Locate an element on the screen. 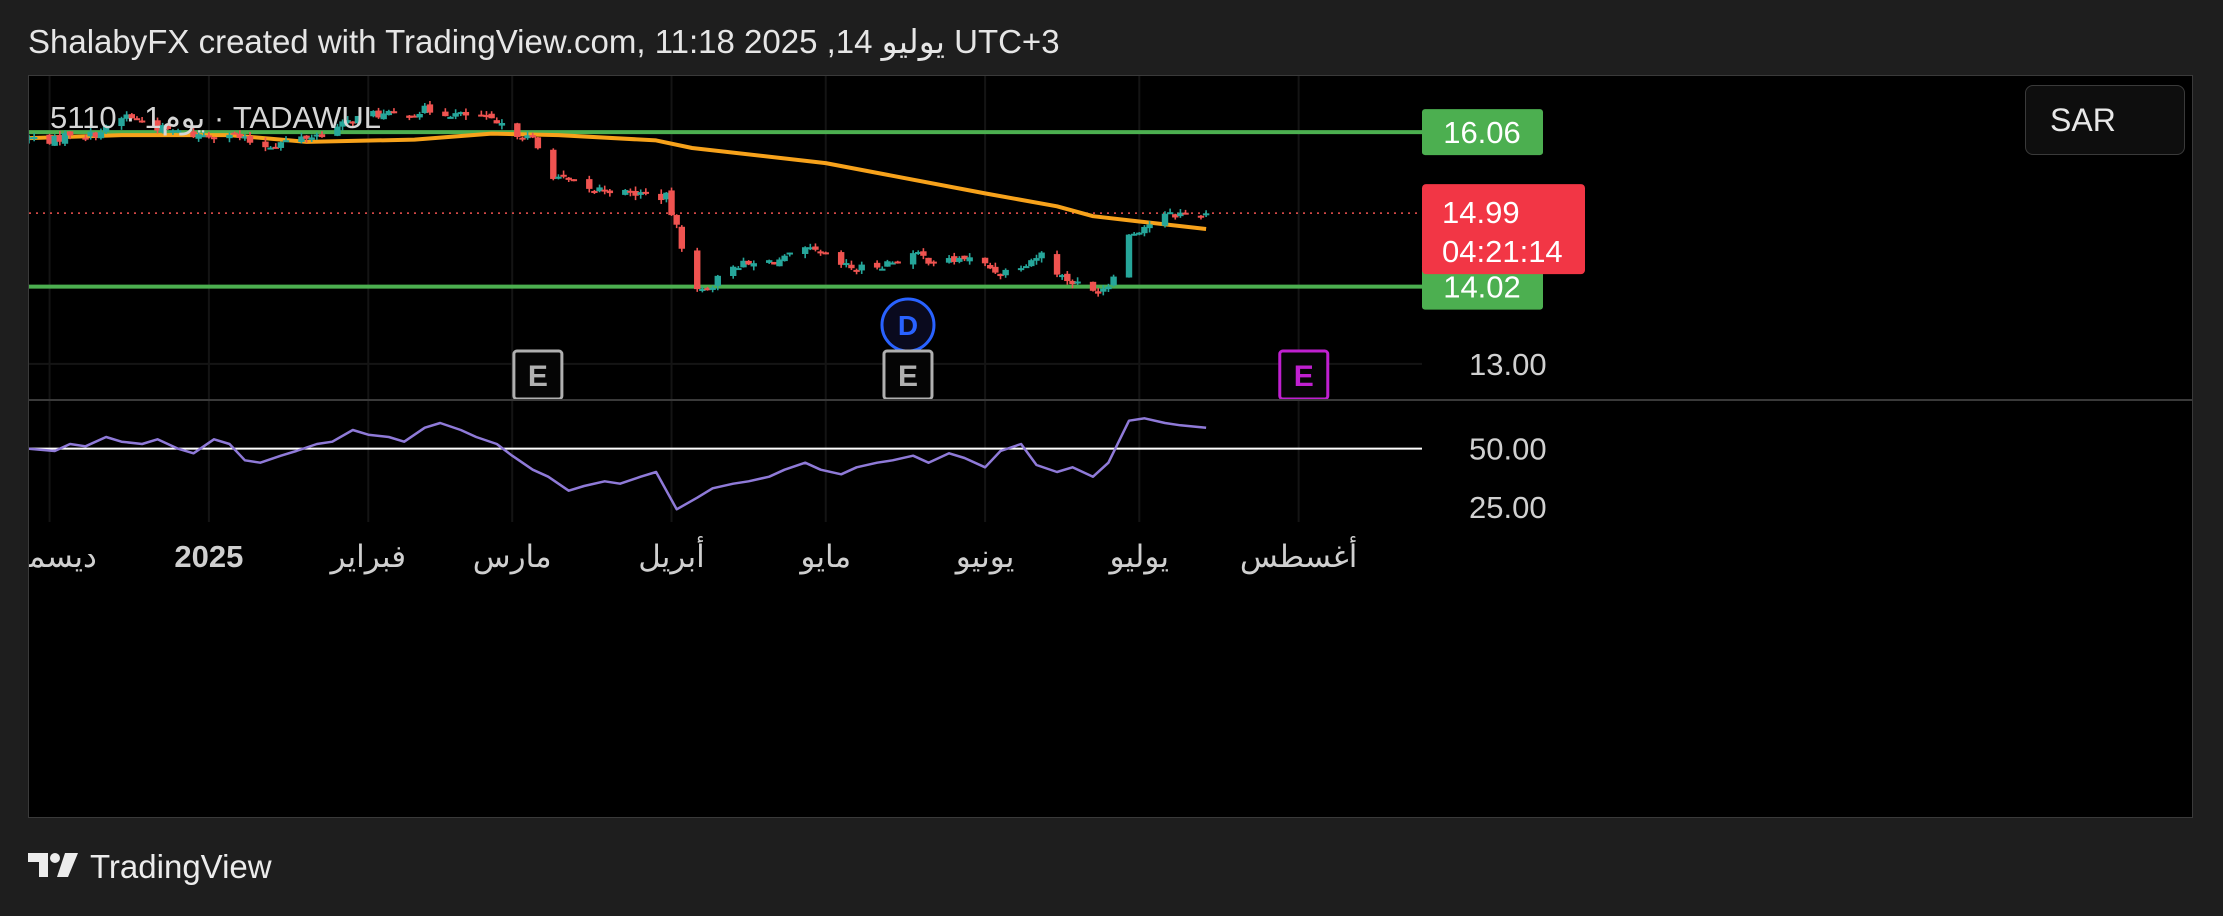  time-axis-label: مايو is located at coordinates (824, 557).